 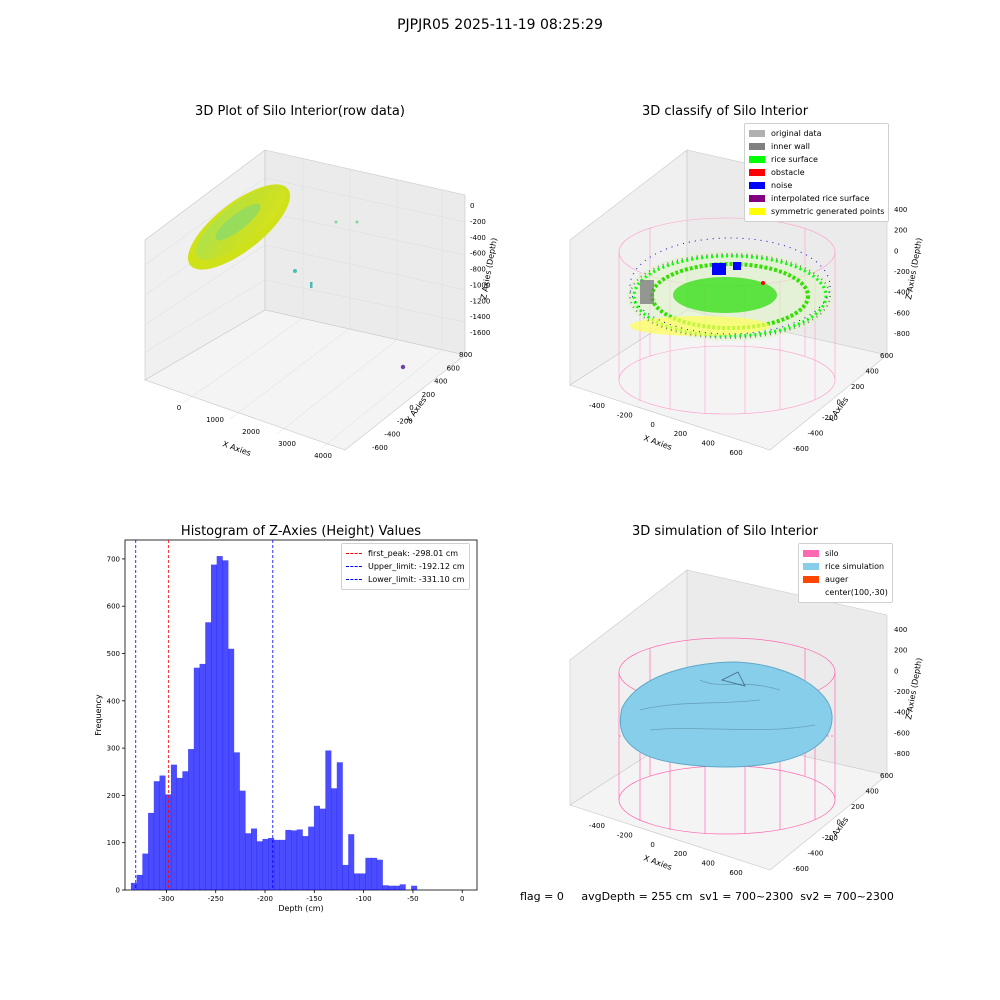 What do you see at coordinates (855, 566) in the screenshot?
I see `legend-label: rice simulation` at bounding box center [855, 566].